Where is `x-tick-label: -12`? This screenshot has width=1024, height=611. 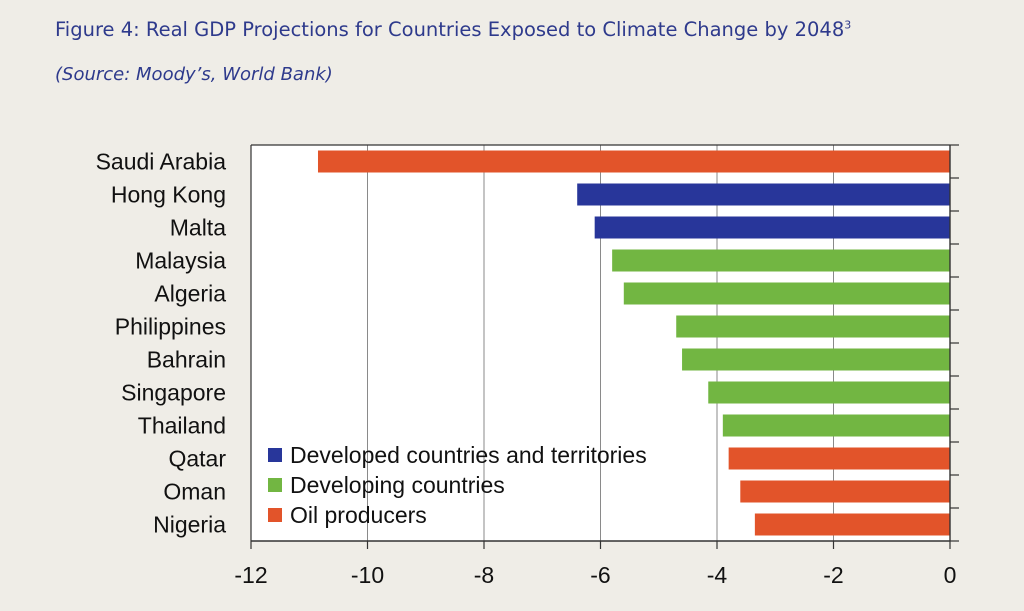 x-tick-label: -12 is located at coordinates (250, 575).